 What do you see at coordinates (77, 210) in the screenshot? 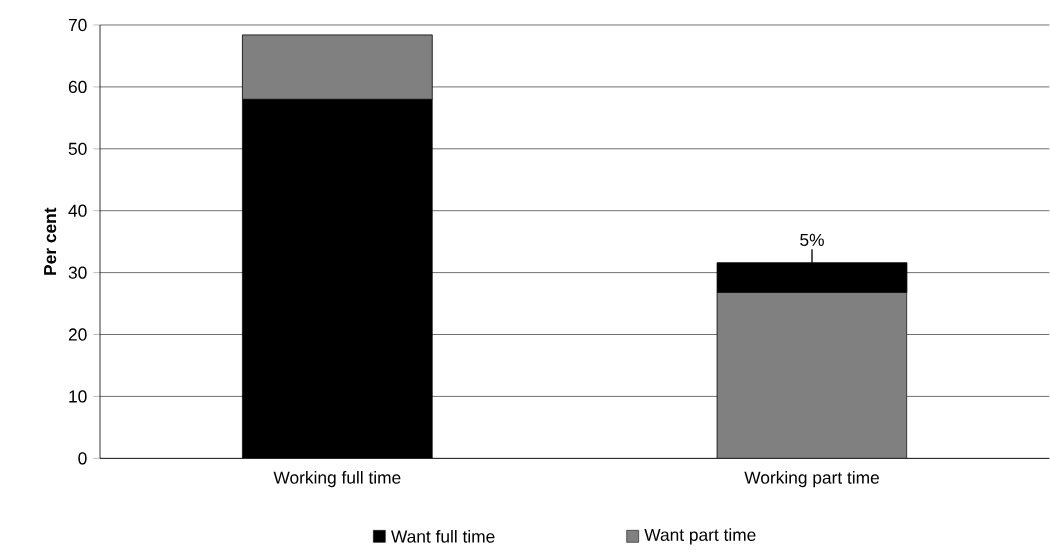
I see `y-tick-label: 40` at bounding box center [77, 210].